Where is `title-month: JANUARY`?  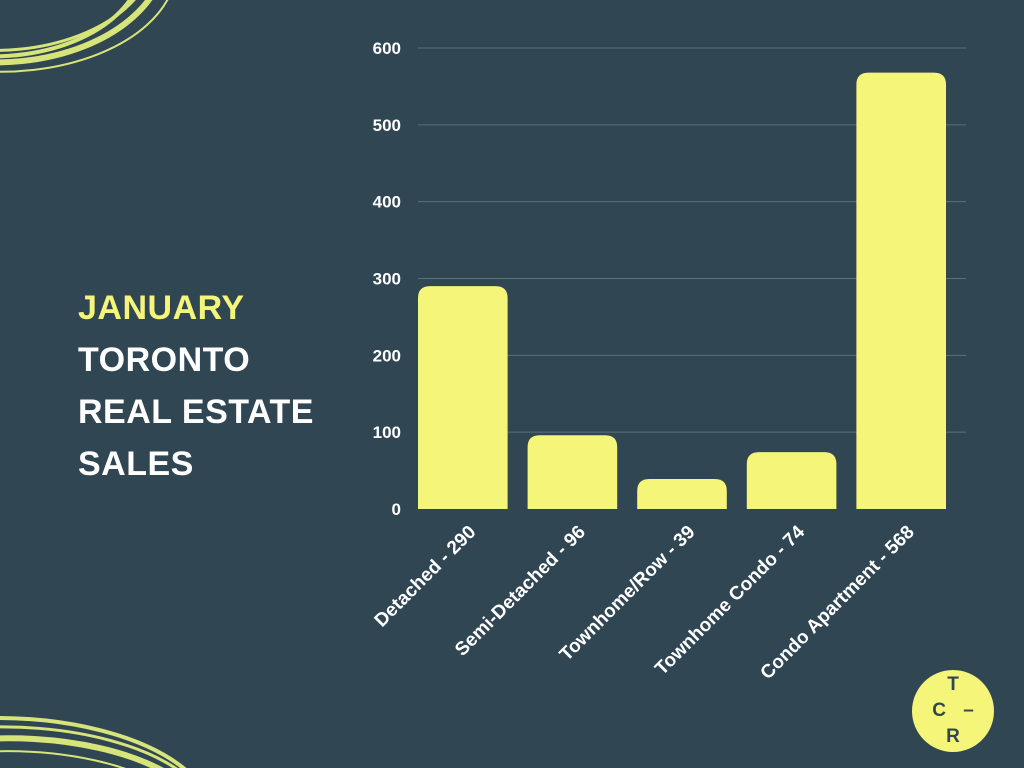
title-month: JANUARY is located at coordinates (161, 308).